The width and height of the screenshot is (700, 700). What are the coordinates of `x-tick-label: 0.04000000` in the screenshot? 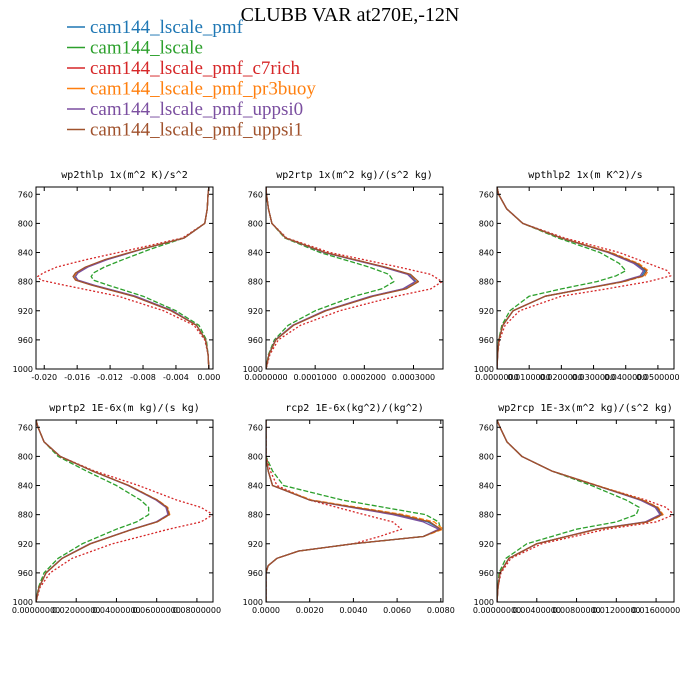 It's located at (116, 610).